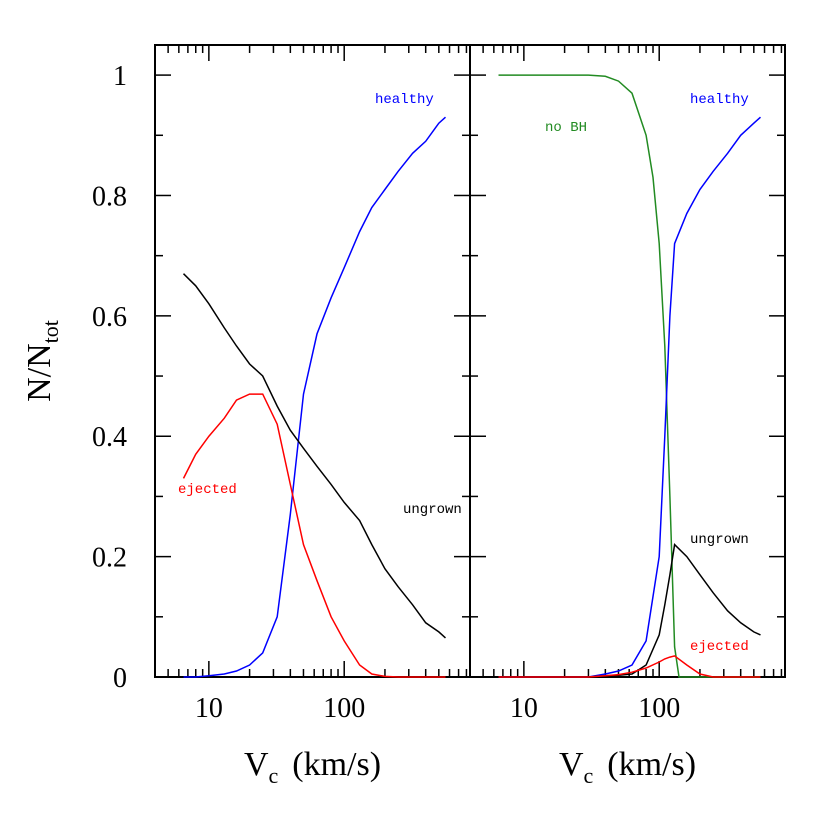  I want to click on y-tick-label: 0.8, so click(109, 196).